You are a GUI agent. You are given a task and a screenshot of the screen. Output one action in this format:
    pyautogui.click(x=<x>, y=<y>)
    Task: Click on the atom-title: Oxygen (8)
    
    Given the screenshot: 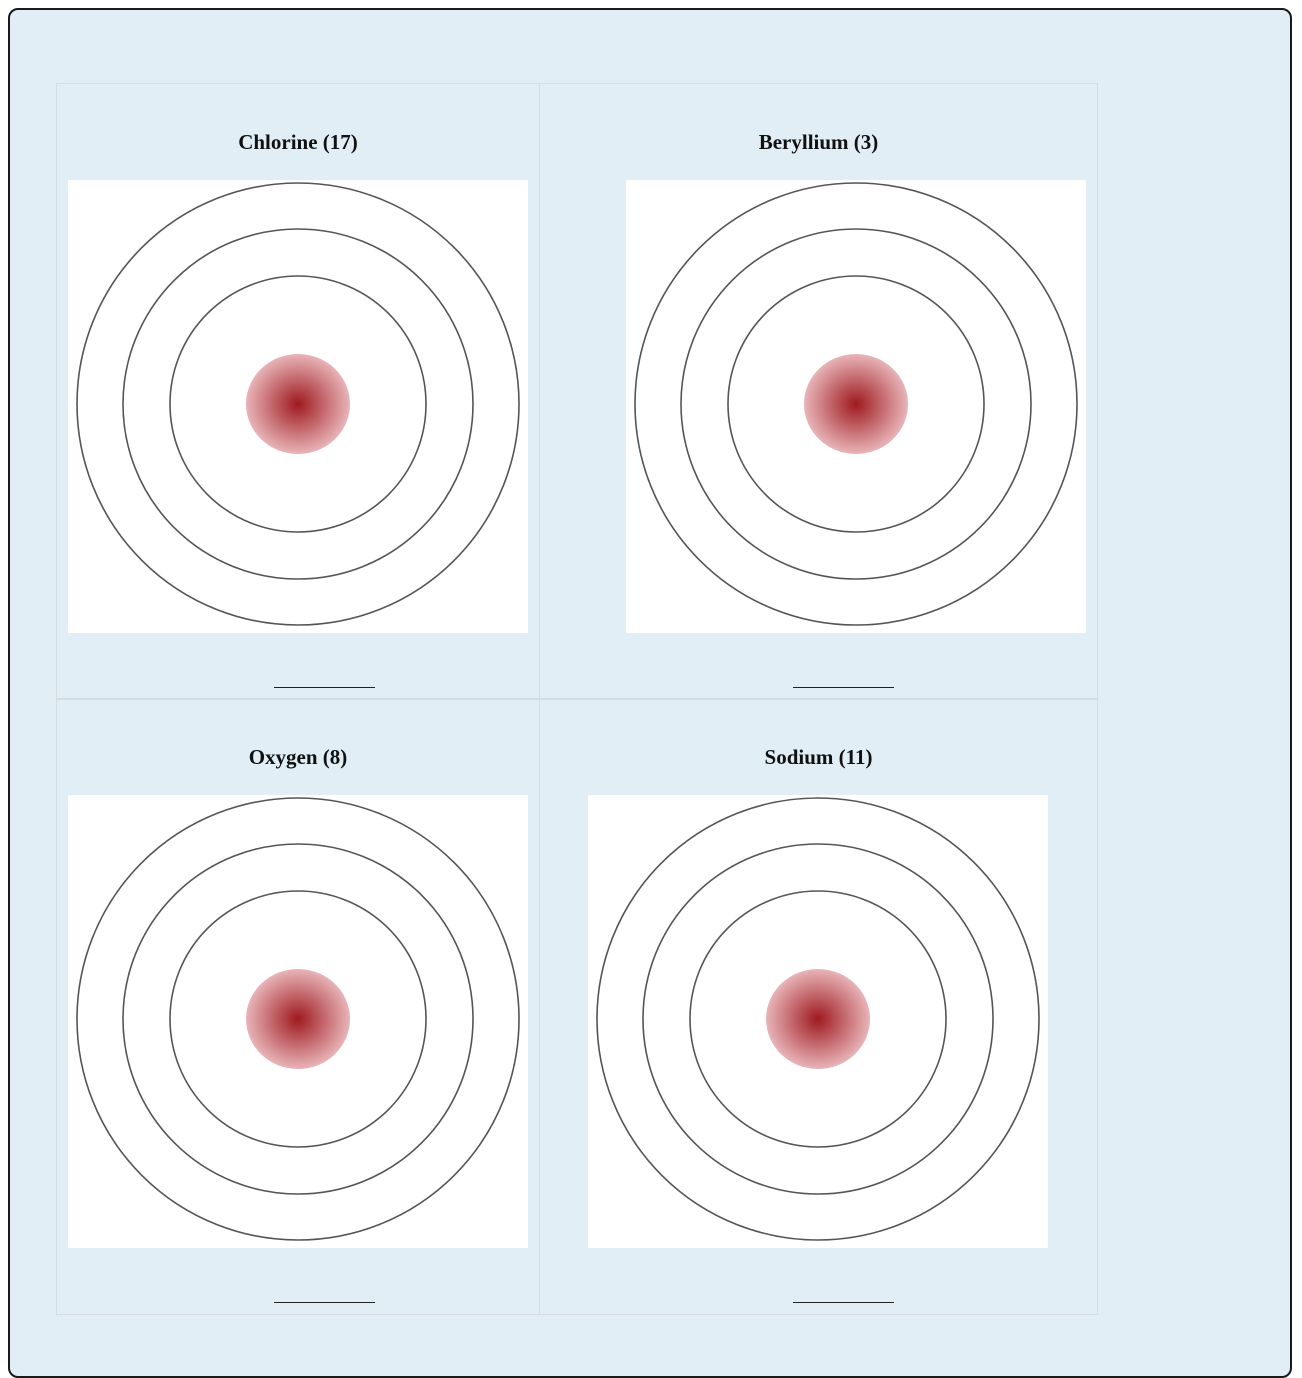 What is the action you would take?
    pyautogui.click(x=298, y=757)
    